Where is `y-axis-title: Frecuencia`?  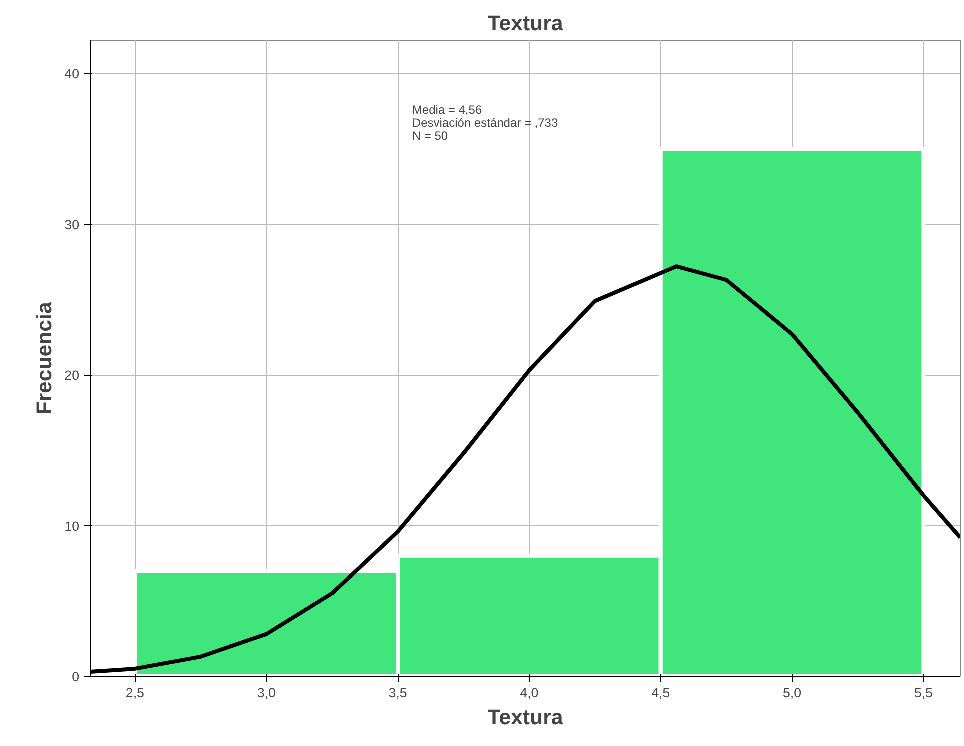
y-axis-title: Frecuencia is located at coordinates (44, 358).